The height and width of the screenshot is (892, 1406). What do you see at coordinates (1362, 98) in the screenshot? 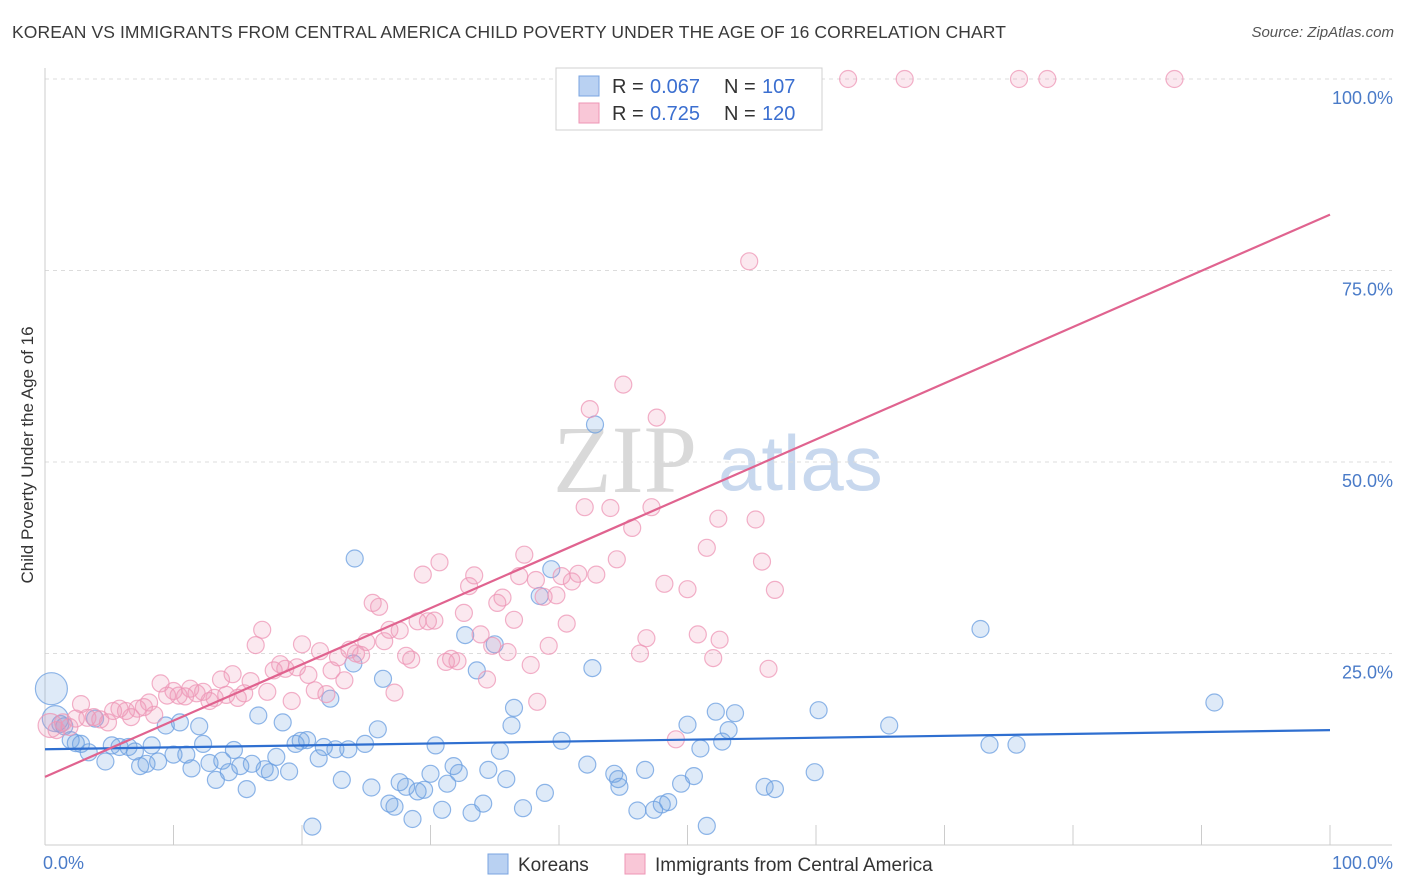
I see `y-tick-label-100: 100.0%` at bounding box center [1362, 98].